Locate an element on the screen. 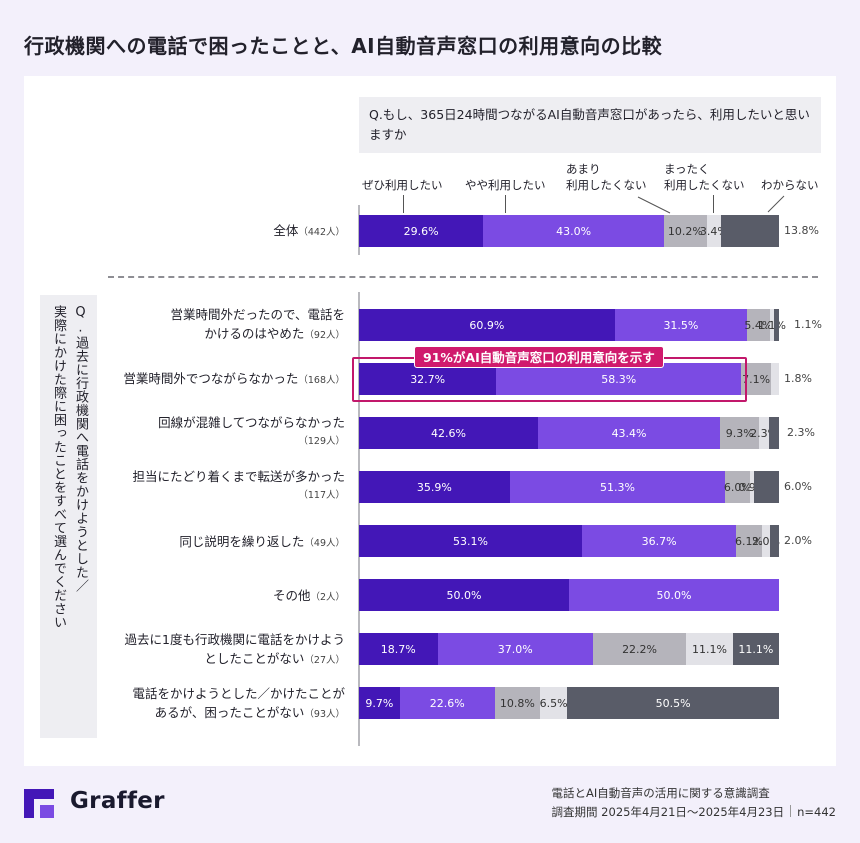 The image size is (860, 843). row-count: （2人） is located at coordinates (327, 597).